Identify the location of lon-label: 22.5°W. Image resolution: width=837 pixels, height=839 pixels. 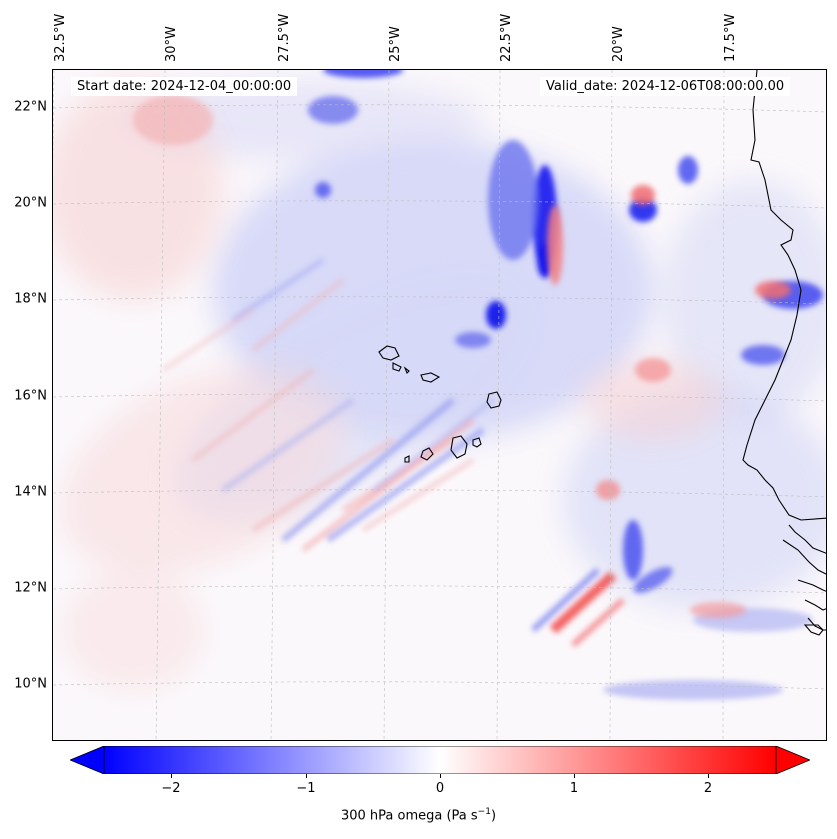
(506, 37).